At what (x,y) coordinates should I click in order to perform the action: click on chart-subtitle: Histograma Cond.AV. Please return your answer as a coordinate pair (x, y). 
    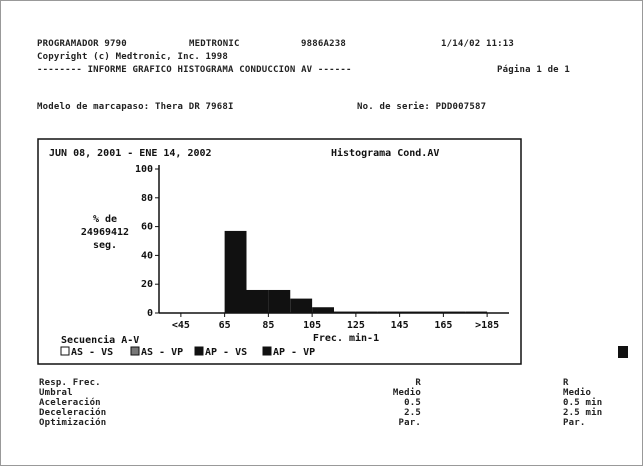
    Looking at the image, I should click on (385, 153).